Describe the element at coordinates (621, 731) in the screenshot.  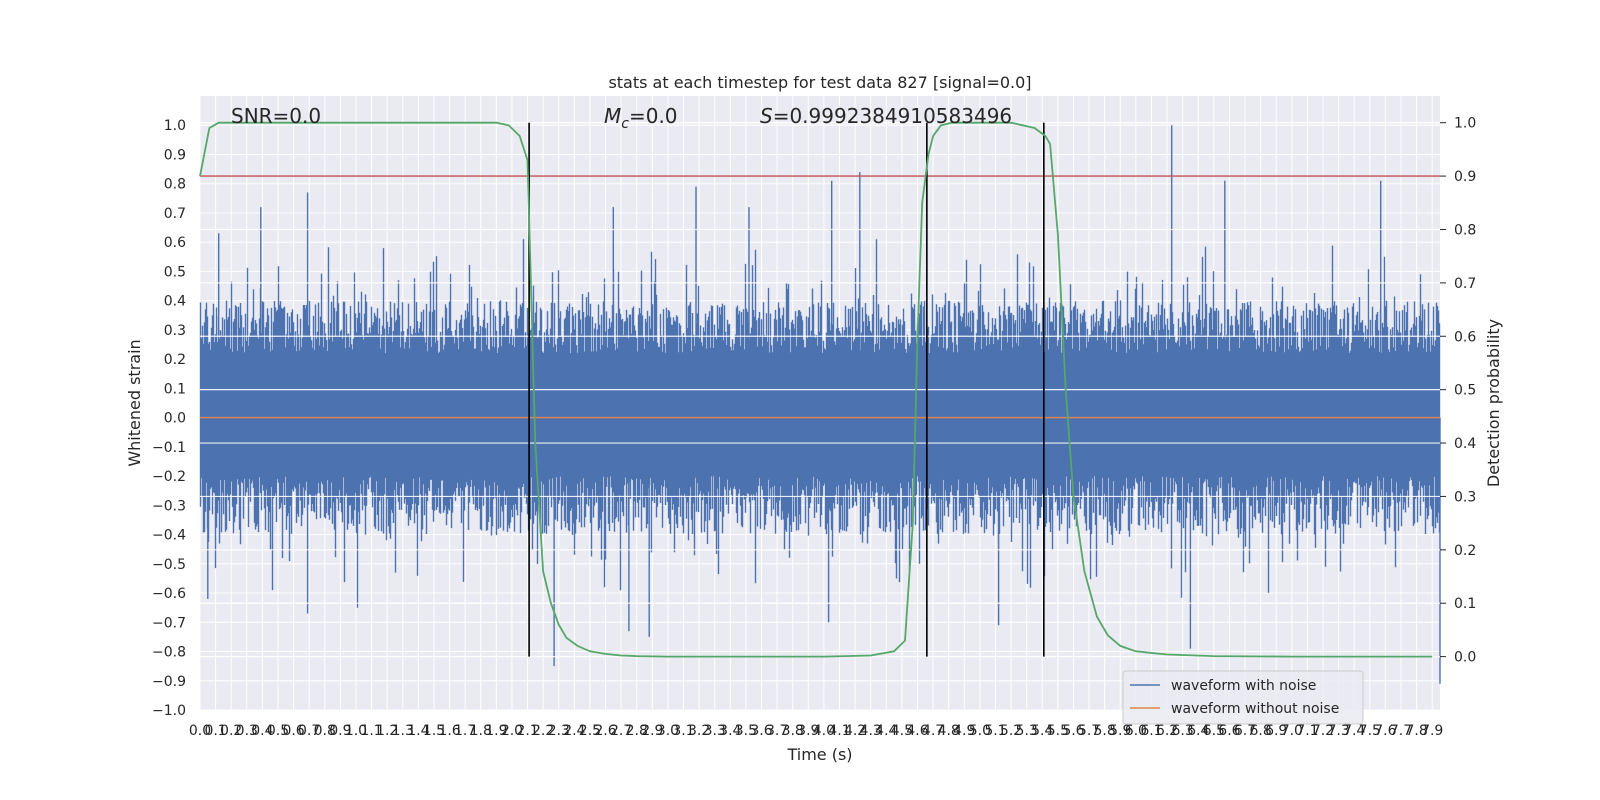
I see `x-tick-label: 2.7` at that location.